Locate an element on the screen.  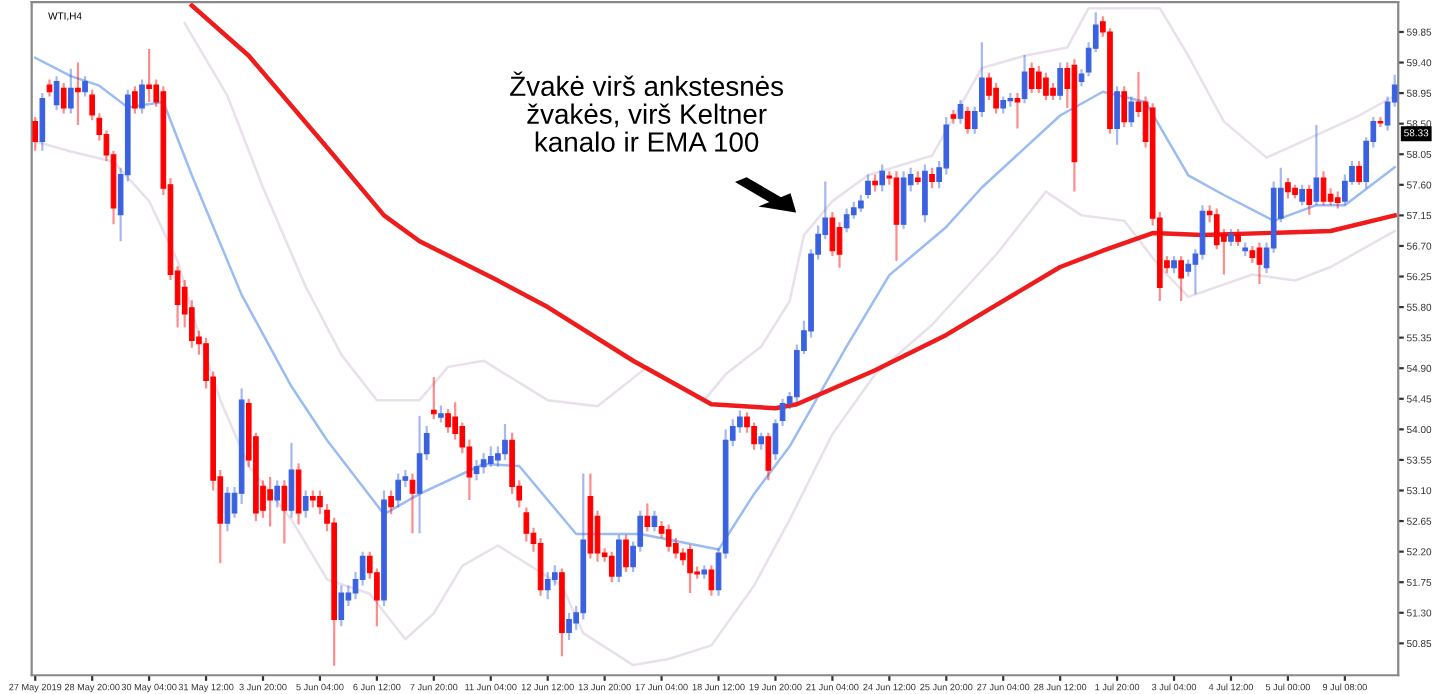
annotation: Žvakė virš ankstesnės žvakės, virš Keltner kanalo ir EMA 100 is located at coordinates (647, 111).